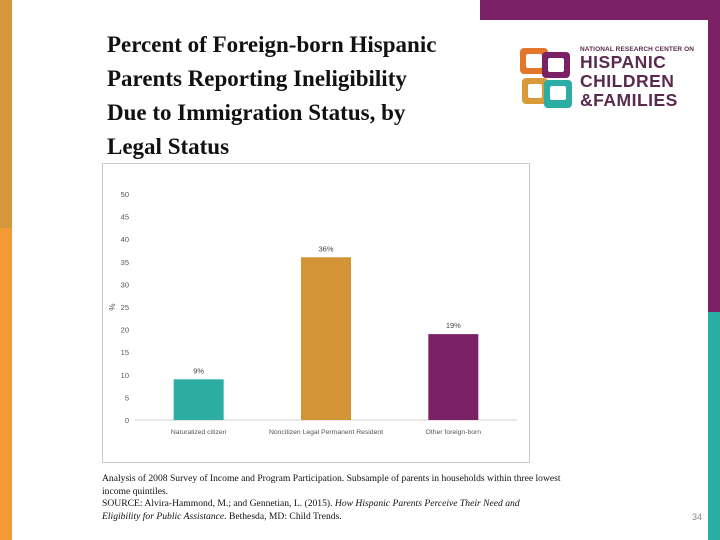  Describe the element at coordinates (135, 491) in the screenshot. I see `note-line-2: income quintiles.` at that location.